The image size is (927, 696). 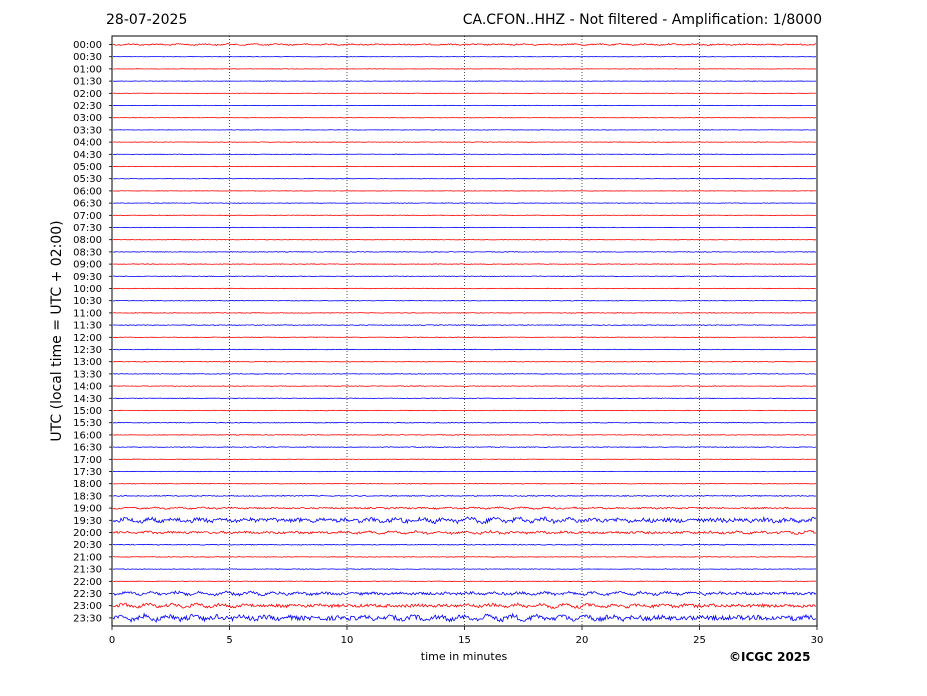 What do you see at coordinates (87, 521) in the screenshot?
I see `row-label-1930: 19:30` at bounding box center [87, 521].